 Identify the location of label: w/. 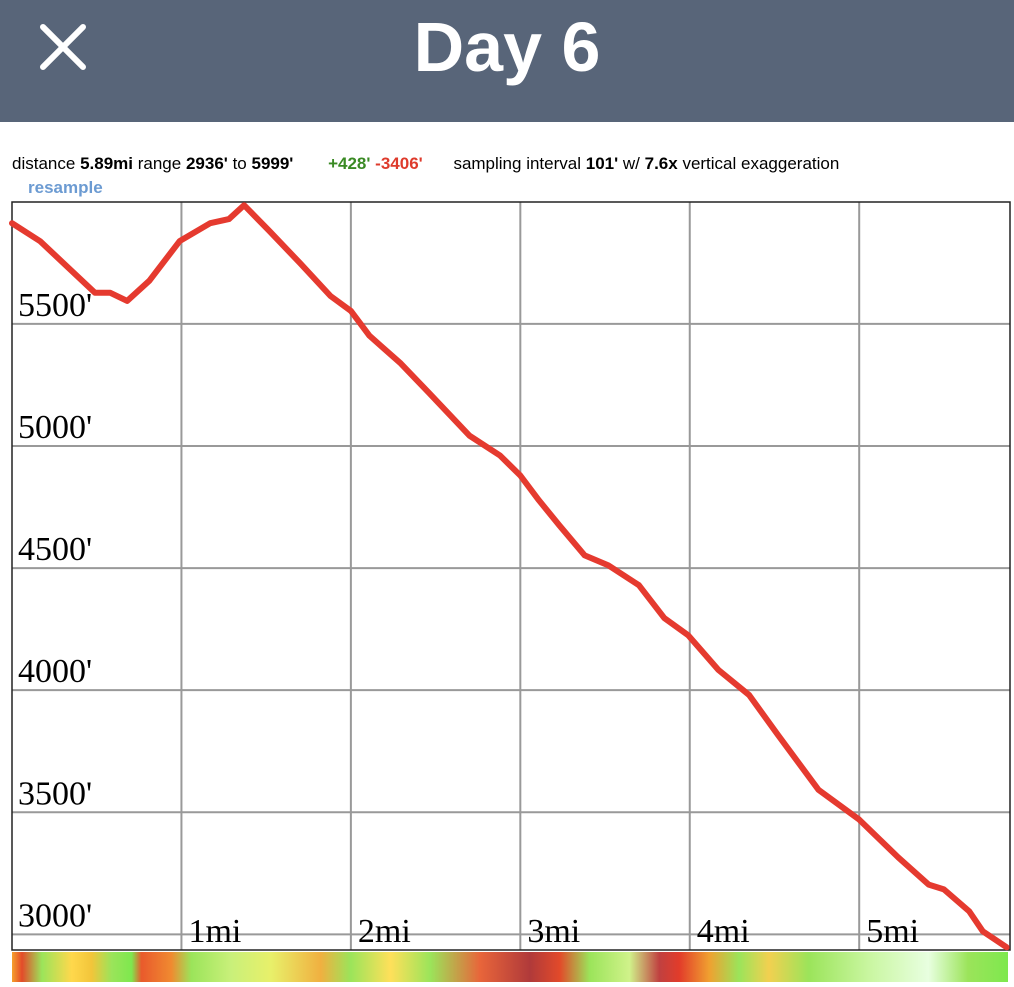
(631, 163).